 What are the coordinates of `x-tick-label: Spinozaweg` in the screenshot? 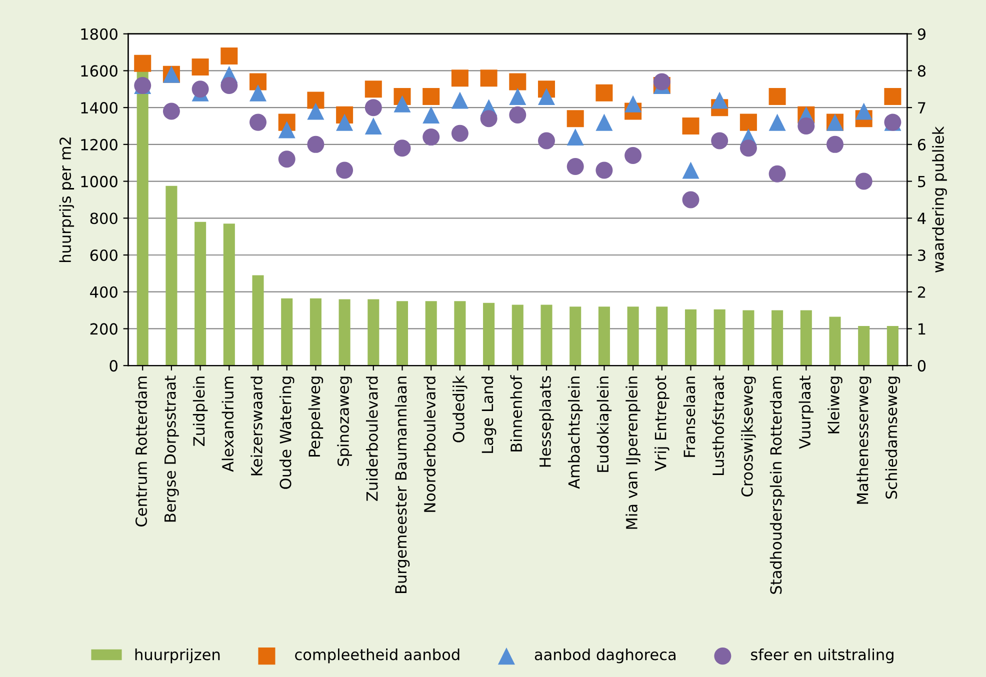 It's located at (344, 421).